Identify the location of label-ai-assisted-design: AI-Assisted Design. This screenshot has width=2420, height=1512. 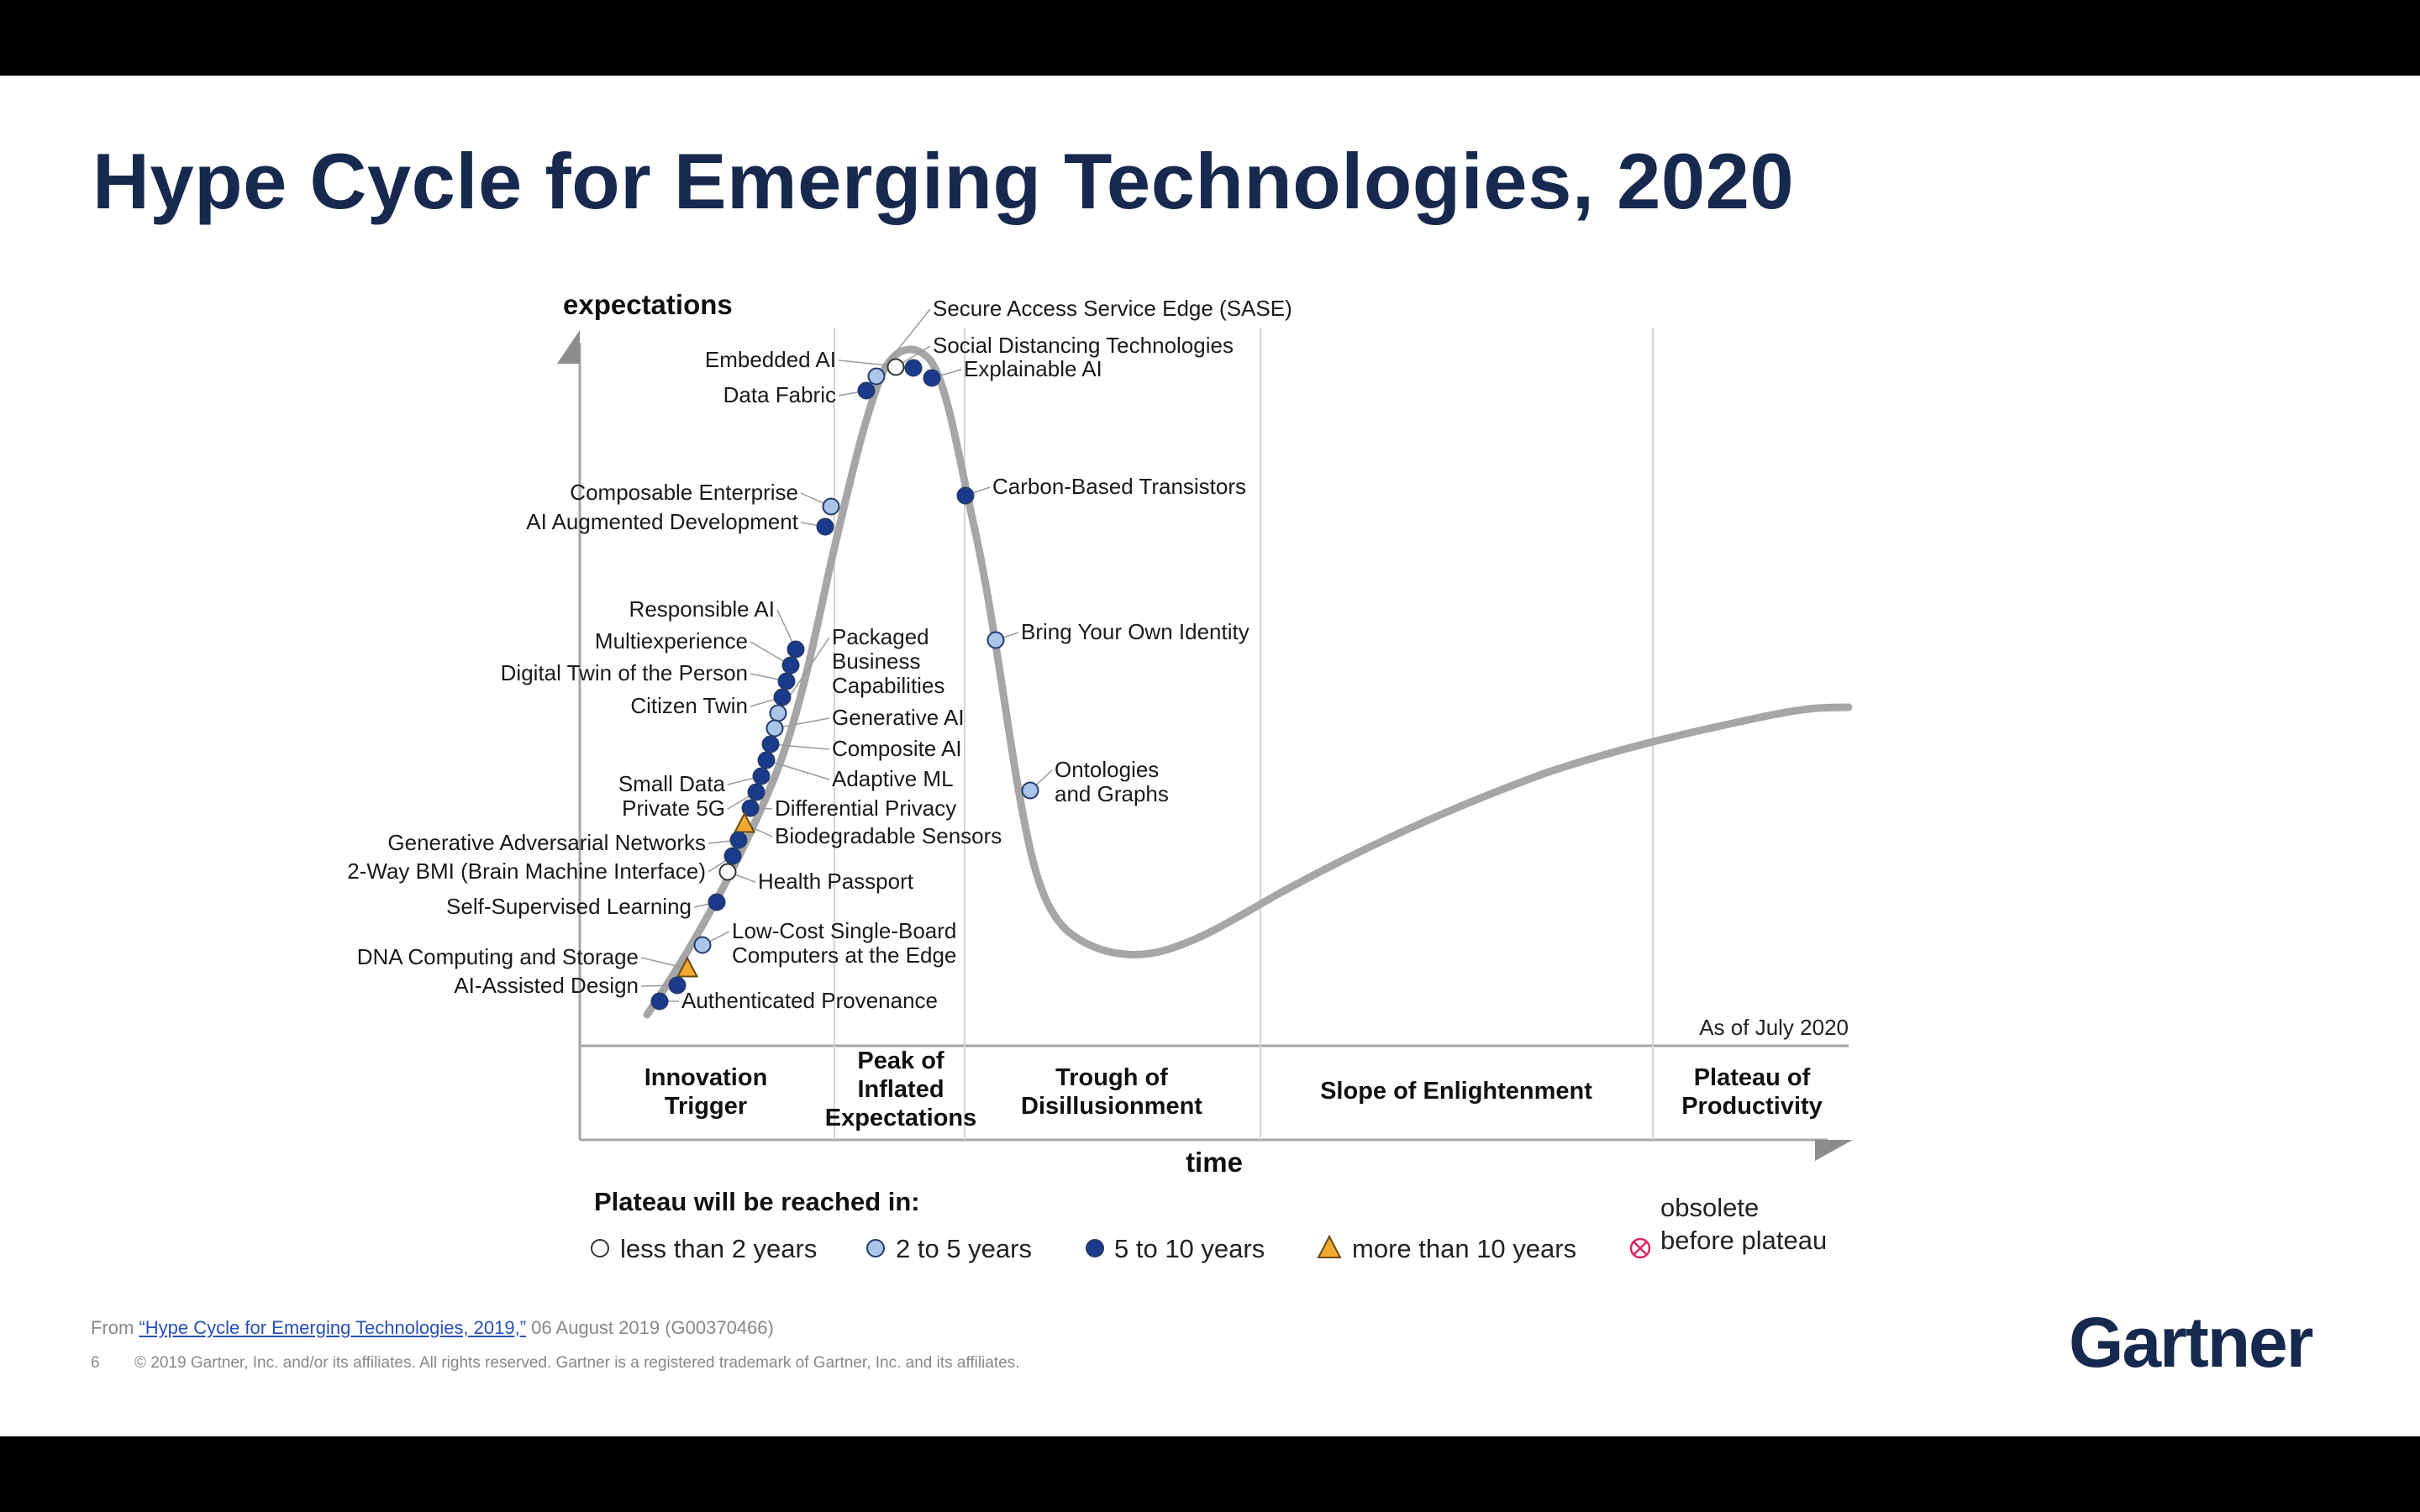
(546, 985).